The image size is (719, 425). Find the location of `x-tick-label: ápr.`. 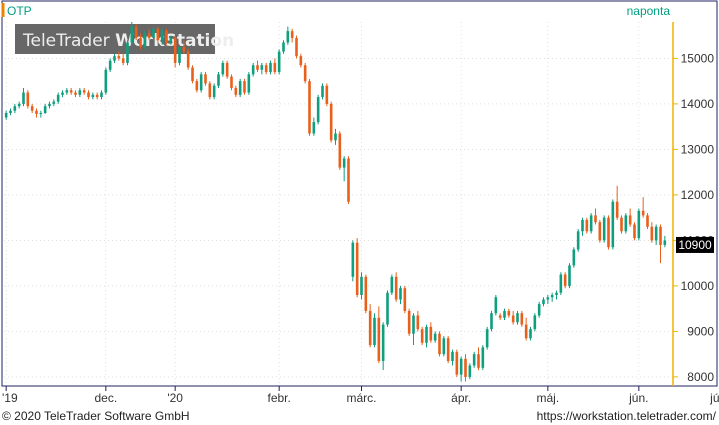

x-tick-label: ápr. is located at coordinates (461, 398).